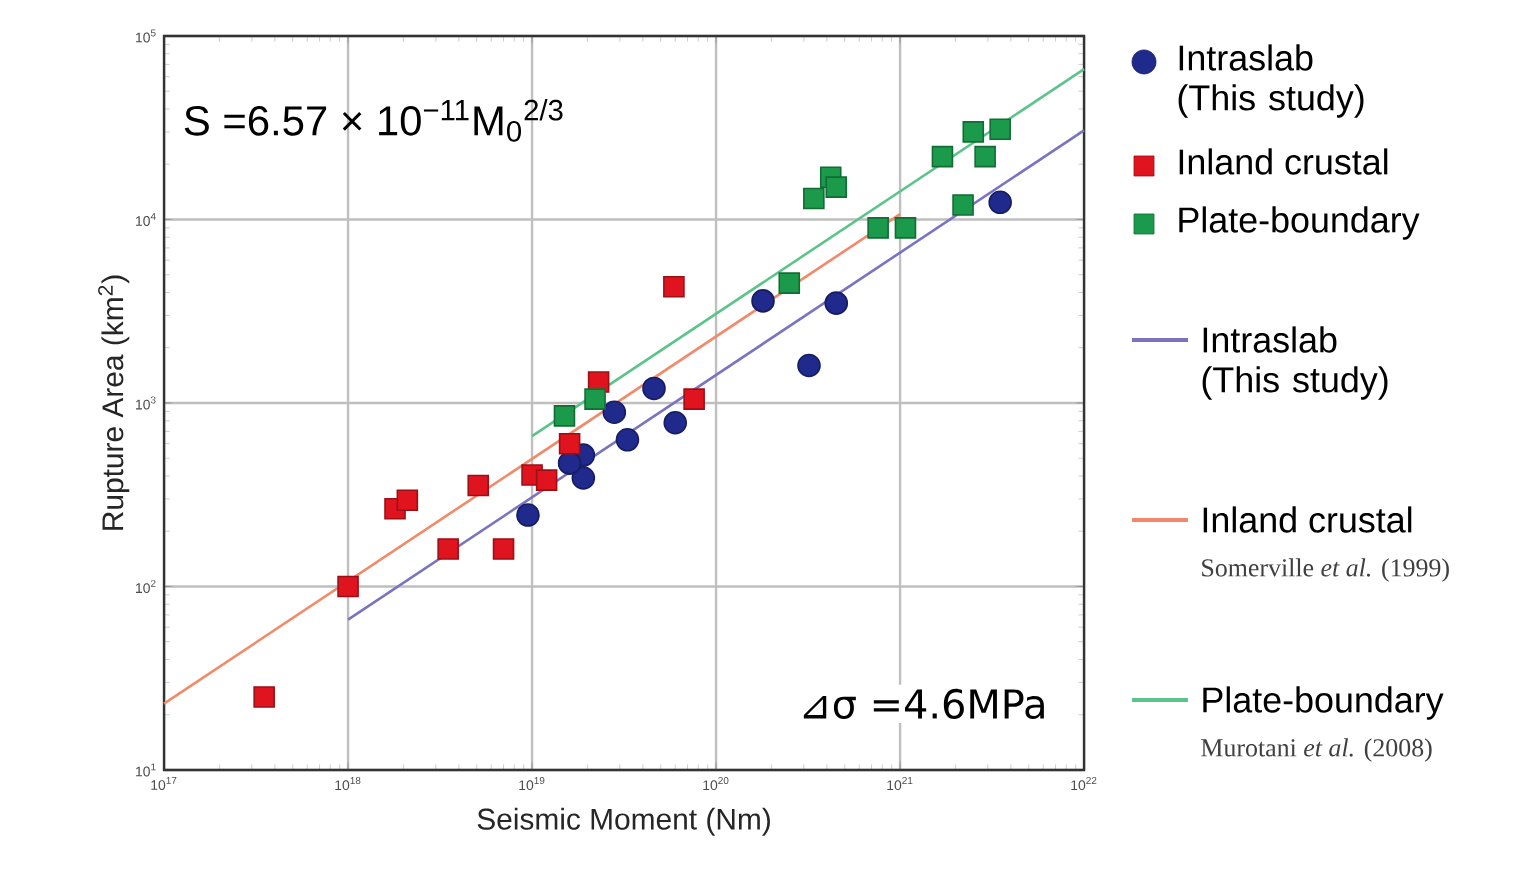 This screenshot has height=894, width=1536. What do you see at coordinates (623, 821) in the screenshot?
I see `x-axis-title: Seismic Moment (Nm)` at bounding box center [623, 821].